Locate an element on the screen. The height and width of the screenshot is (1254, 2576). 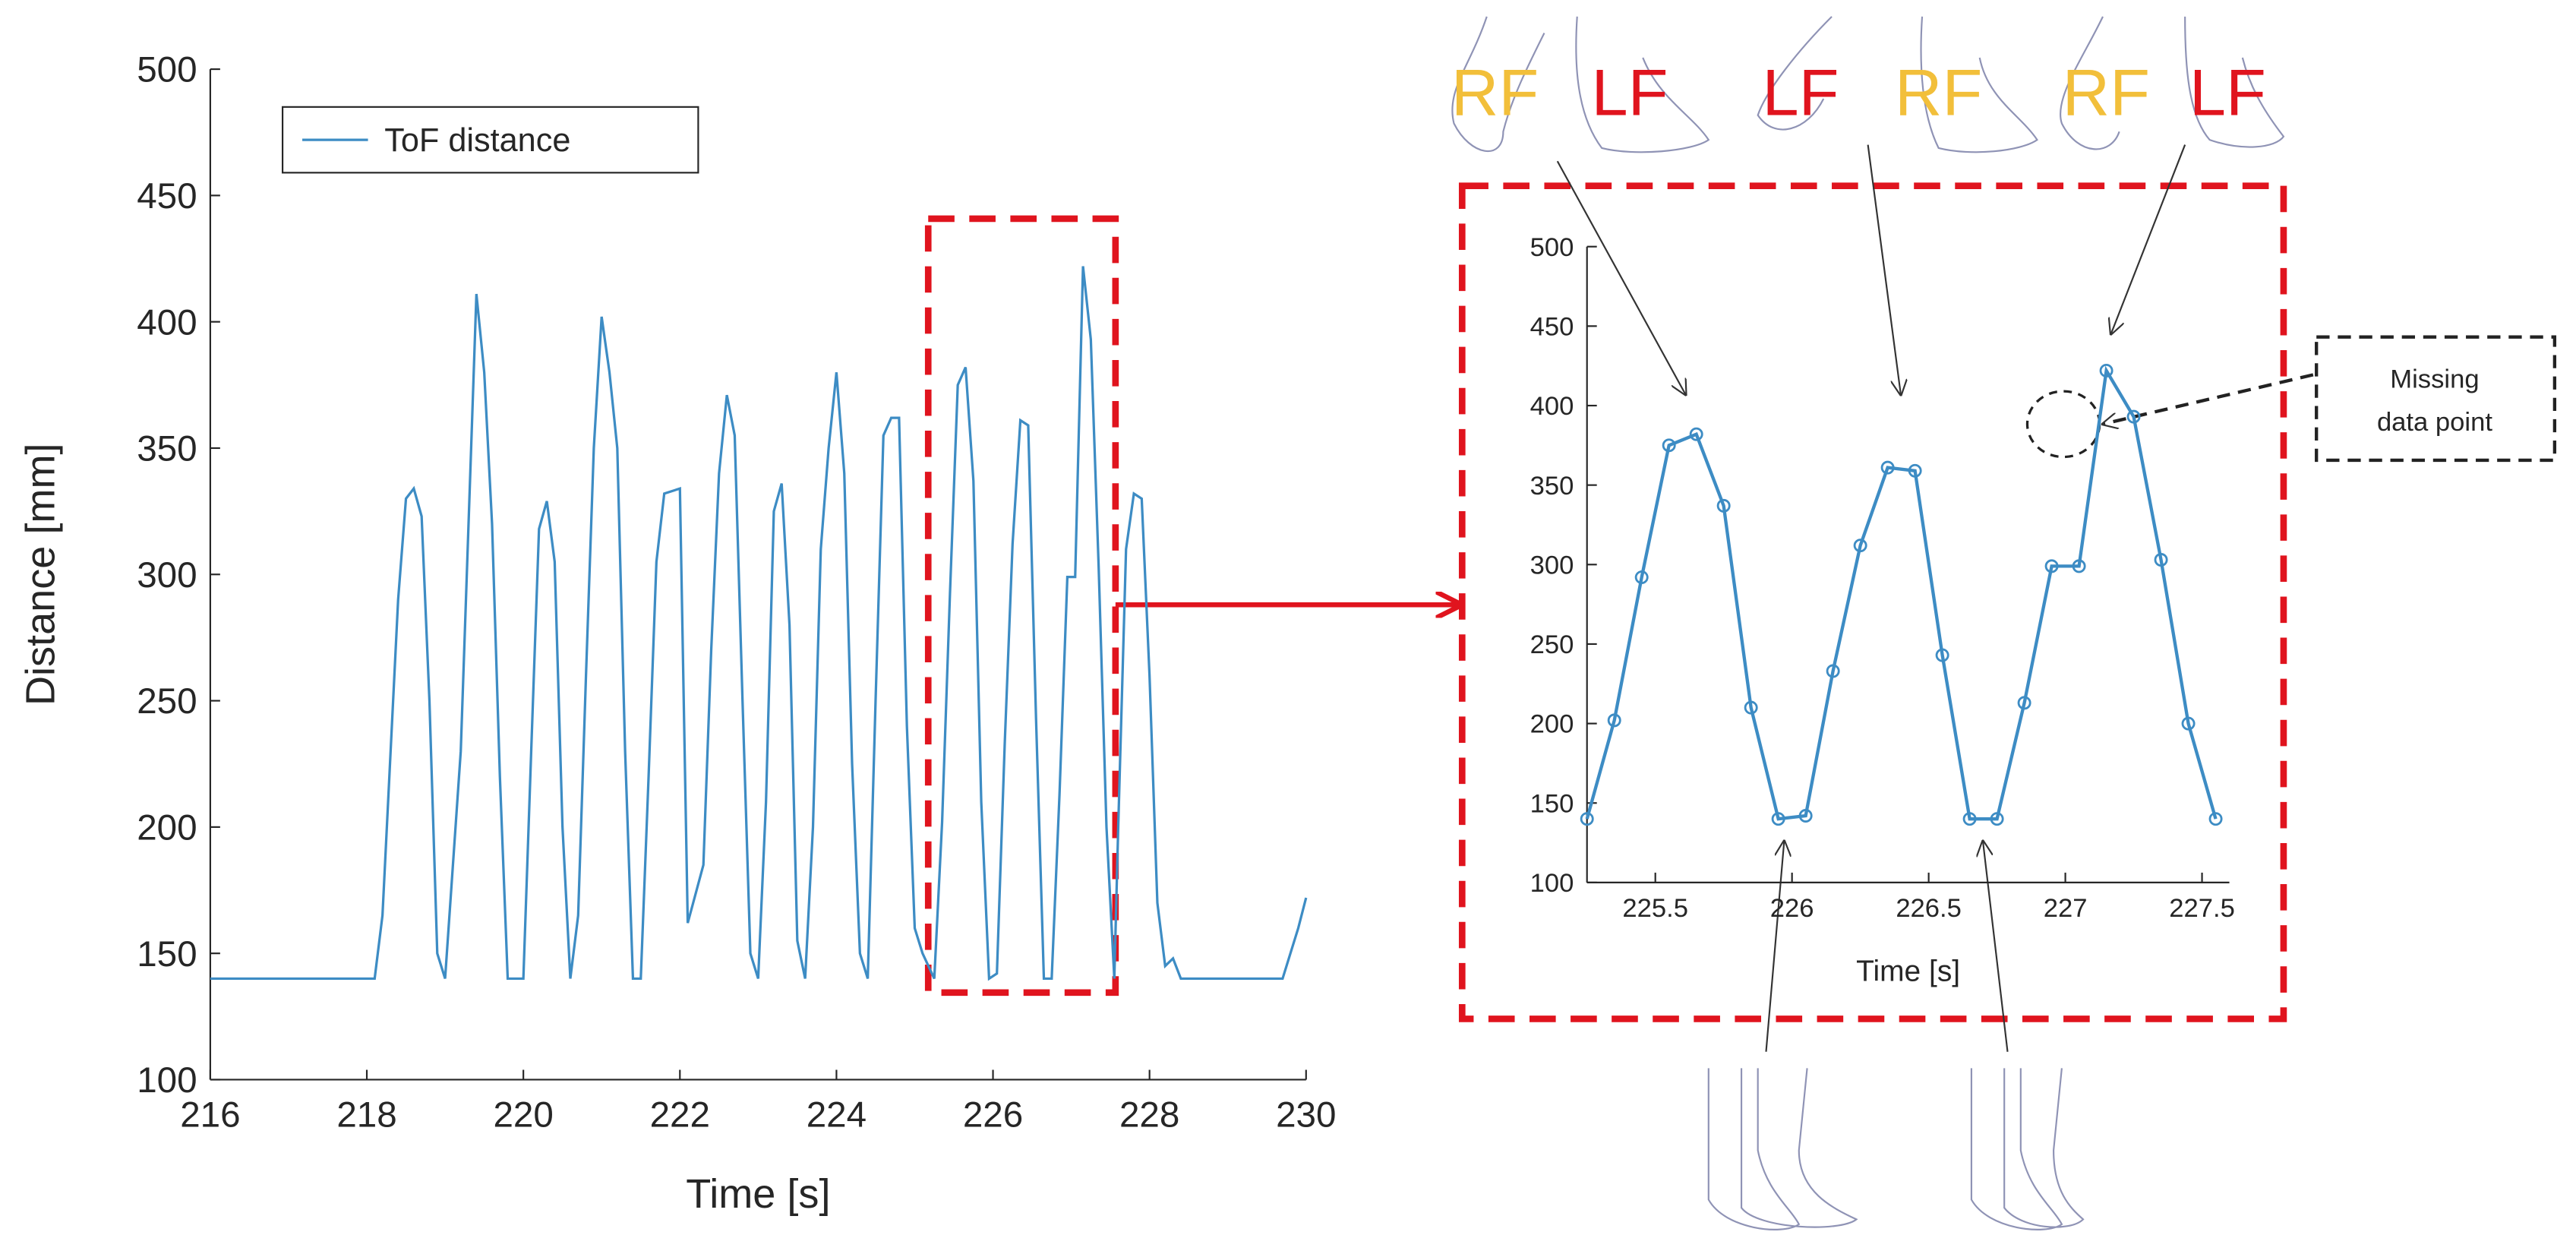
zoom-region is located at coordinates (1022, 606).